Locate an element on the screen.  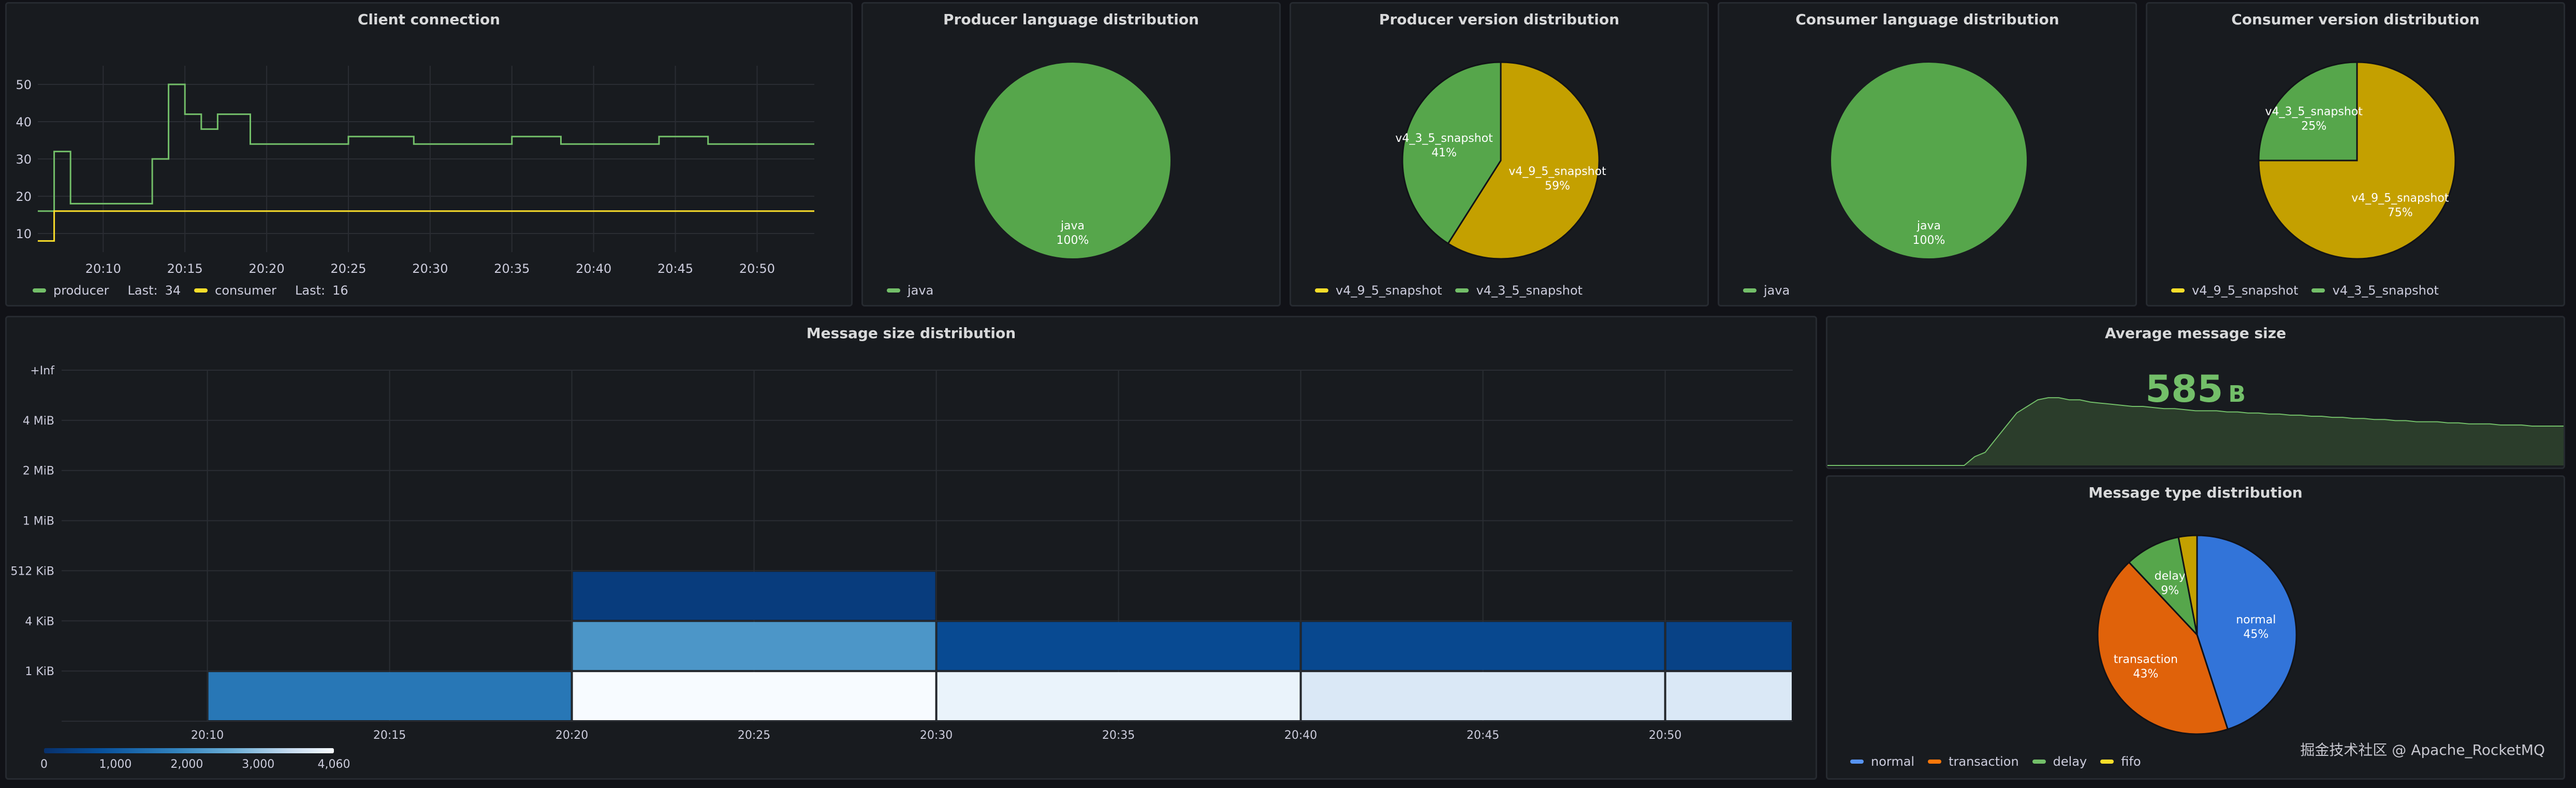
legend-item-fifo: fifo is located at coordinates (2120, 761).